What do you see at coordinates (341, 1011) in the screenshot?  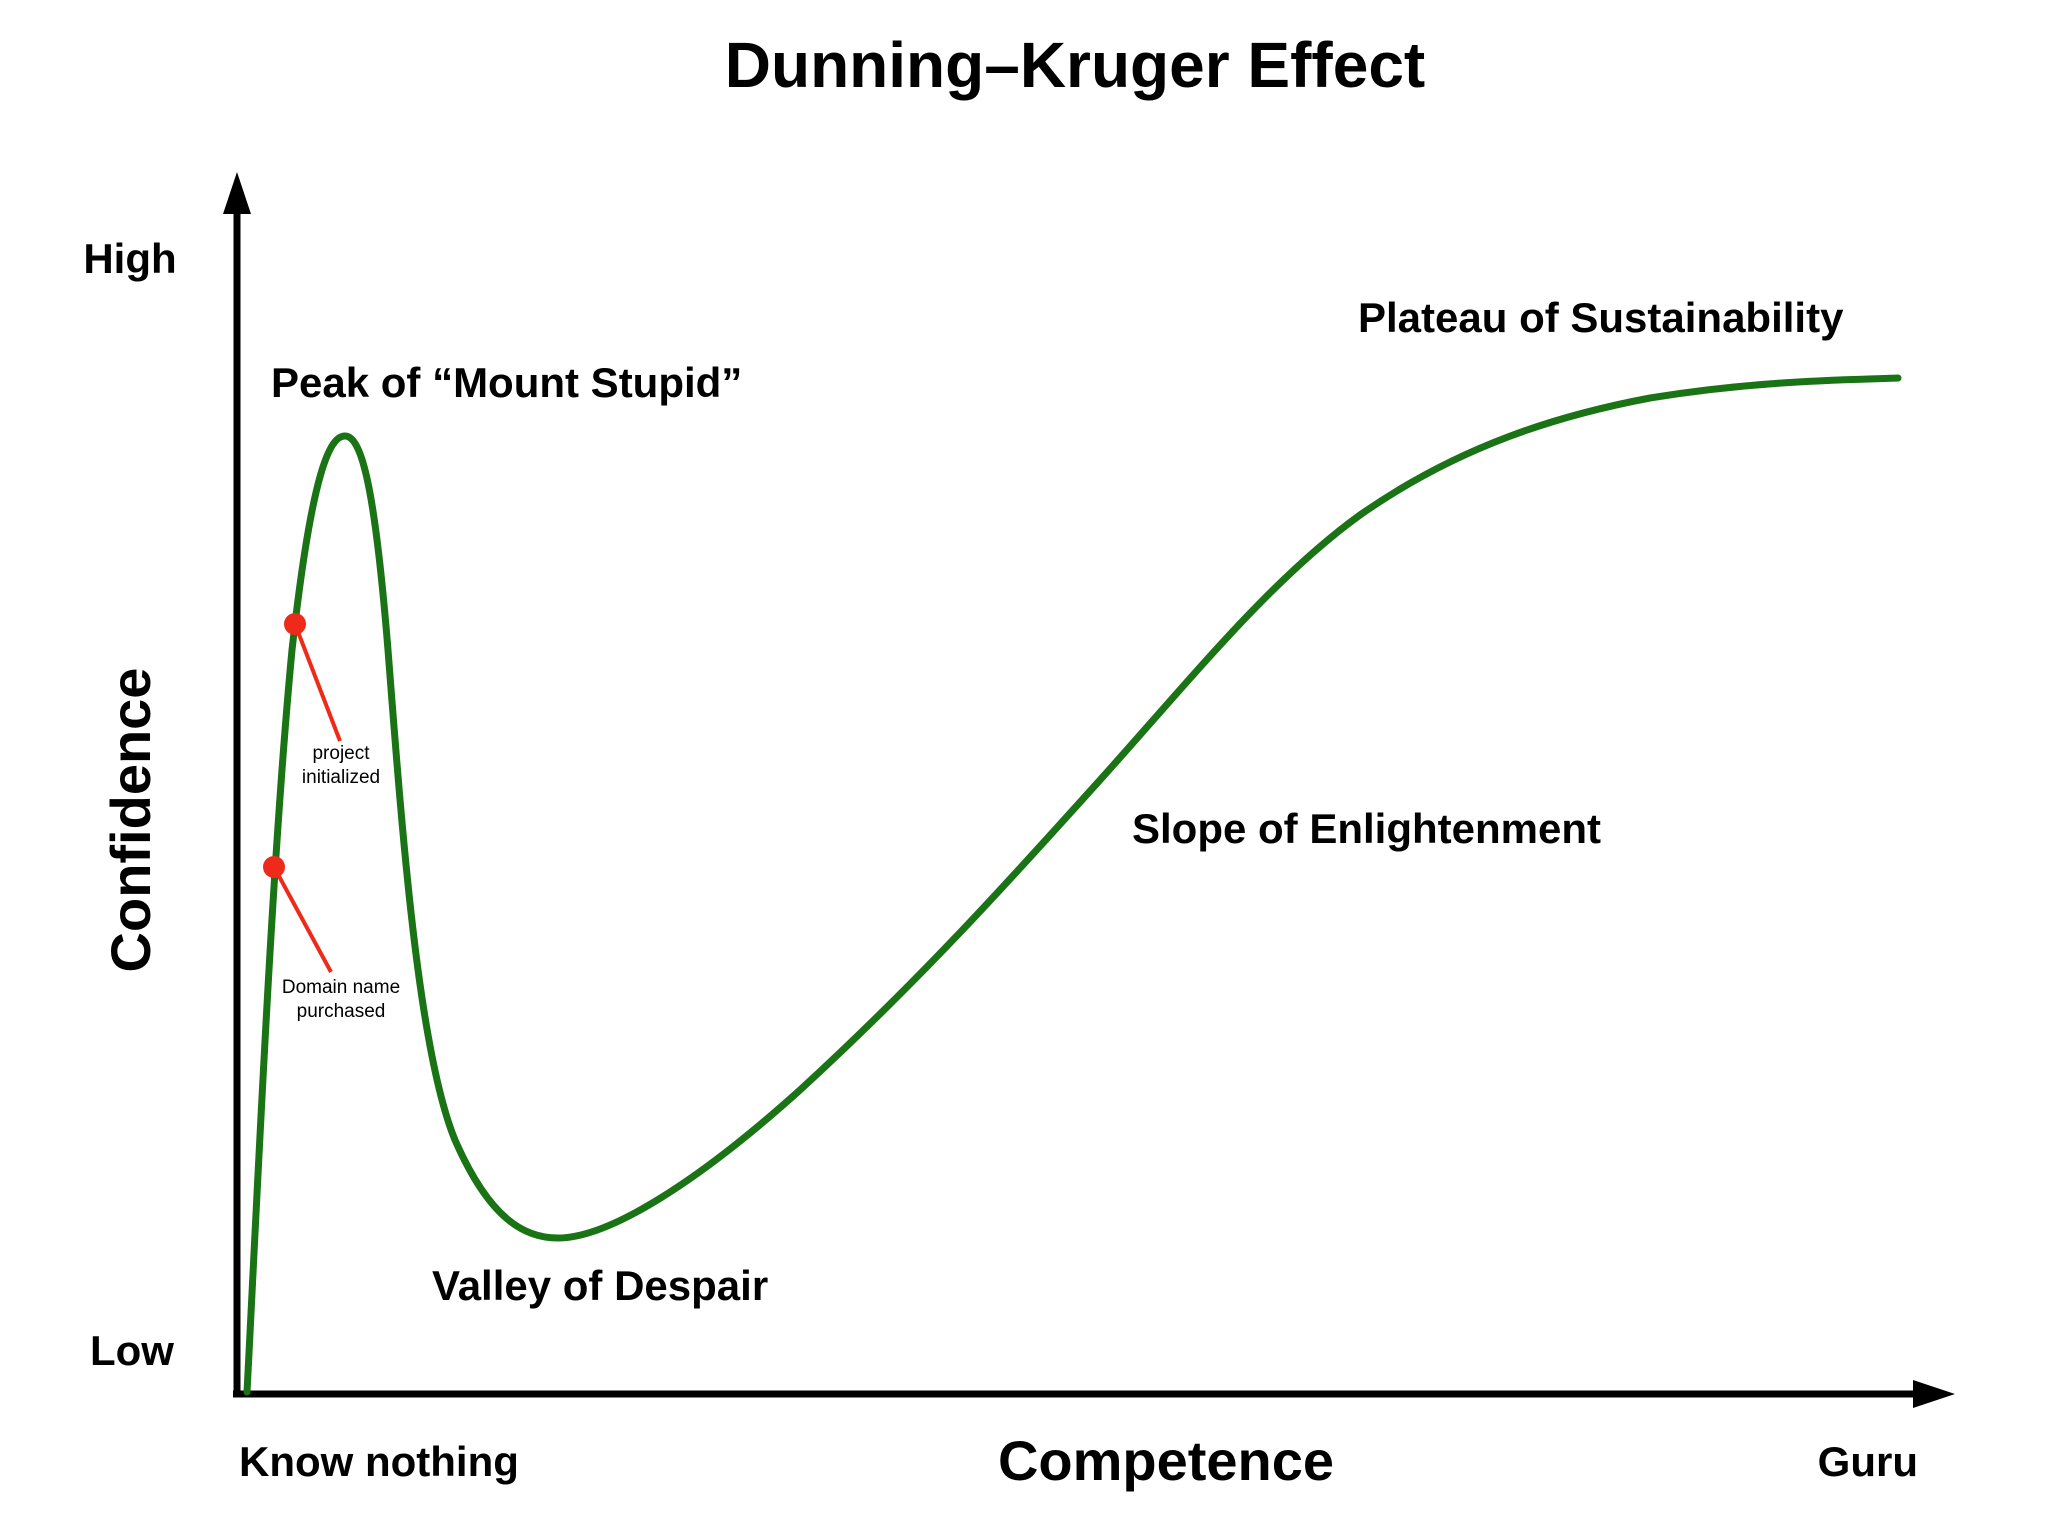 I see `marker-domain-purchased-line2: purchased` at bounding box center [341, 1011].